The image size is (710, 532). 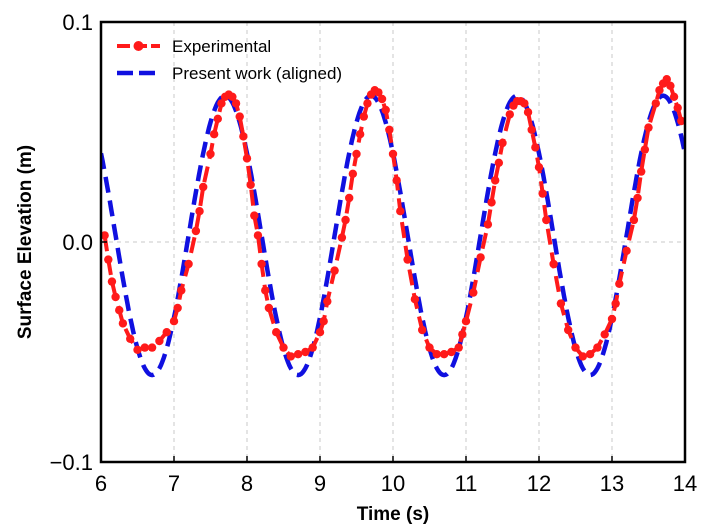 What do you see at coordinates (101, 483) in the screenshot?
I see `x-tick-label: 6` at bounding box center [101, 483].